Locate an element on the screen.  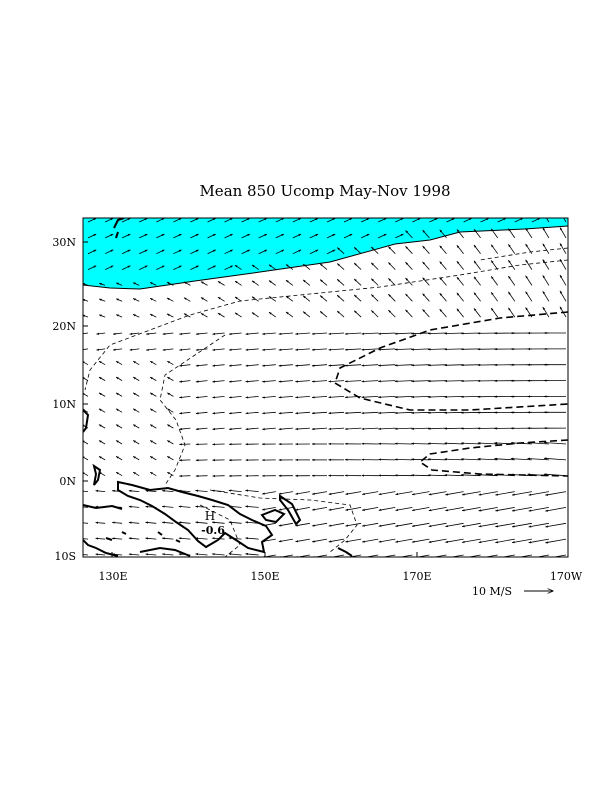
vector-key-label: 10 M/S is located at coordinates (492, 591).